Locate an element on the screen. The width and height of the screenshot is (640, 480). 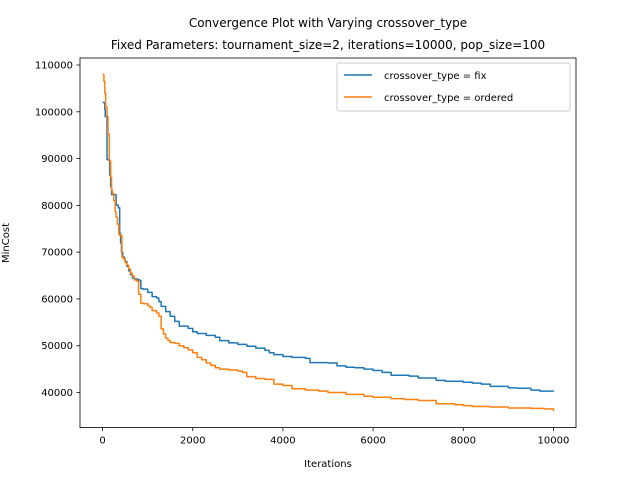
y-tick-label: 110000 is located at coordinates (54, 66).